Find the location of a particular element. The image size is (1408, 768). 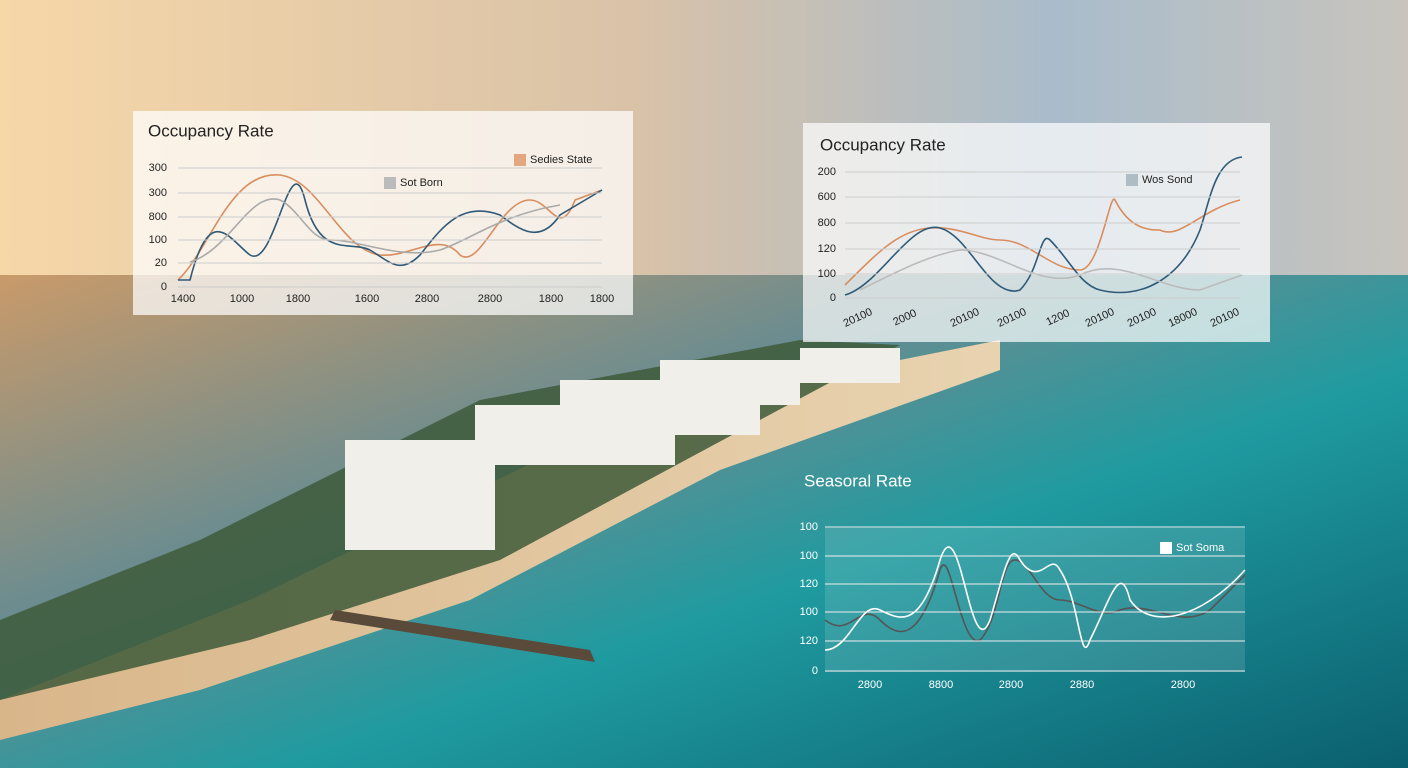

panel-title: Seasoral Rate is located at coordinates (858, 480).